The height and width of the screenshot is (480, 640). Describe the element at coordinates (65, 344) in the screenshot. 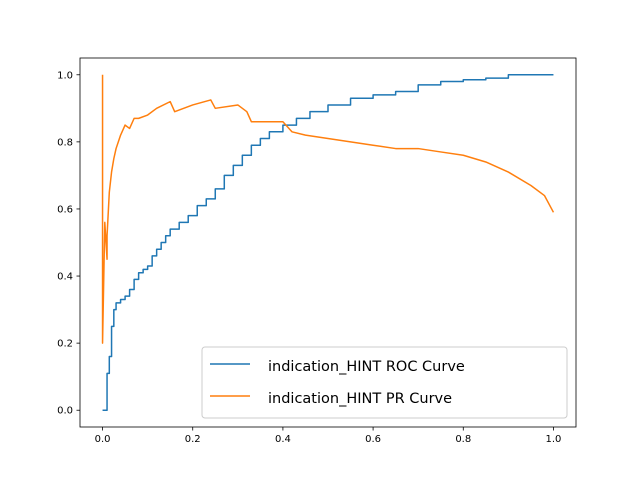

I see `y-tick-label: 0.2` at that location.